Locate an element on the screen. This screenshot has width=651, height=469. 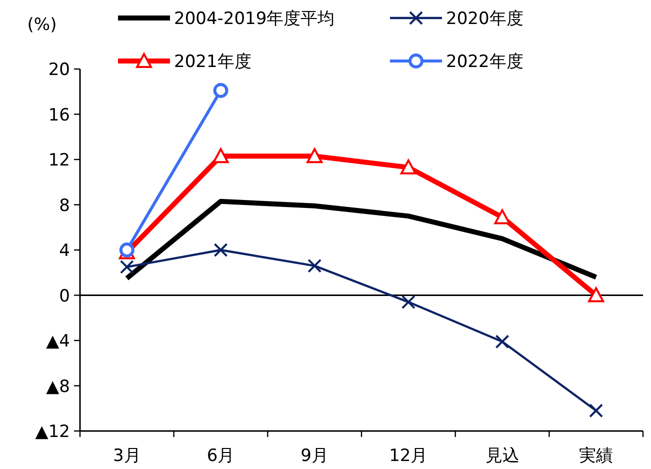
legend-label: 2021年度 is located at coordinates (213, 62).